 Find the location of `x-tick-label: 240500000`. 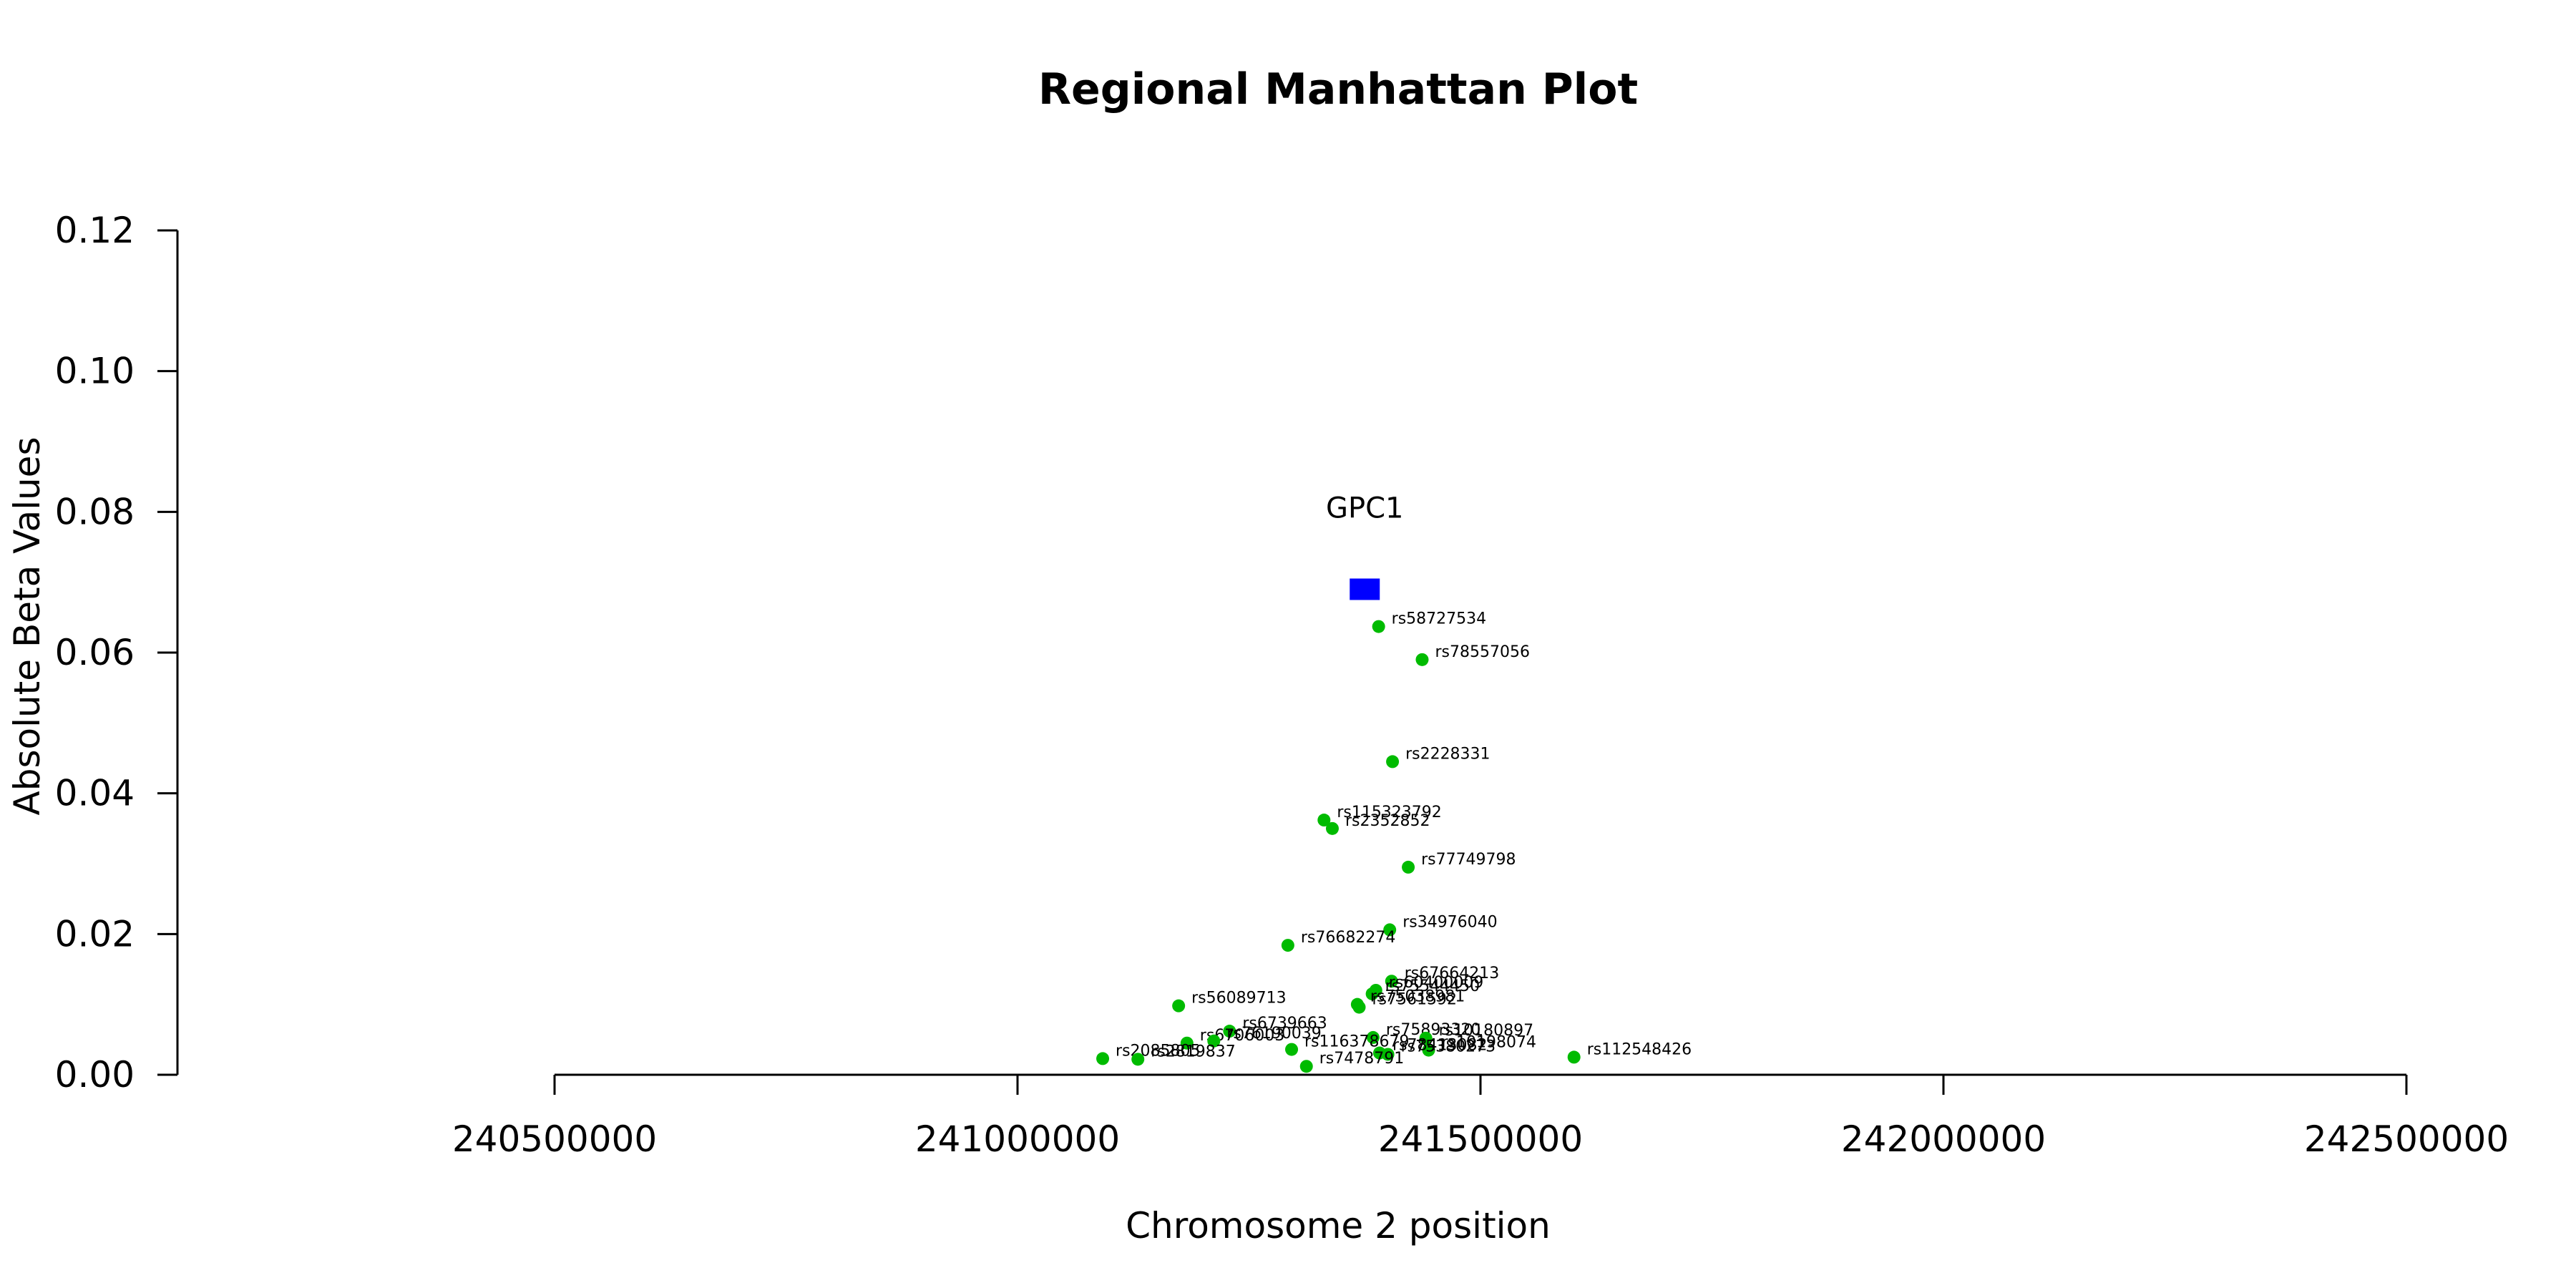

x-tick-label: 240500000 is located at coordinates (554, 1139).